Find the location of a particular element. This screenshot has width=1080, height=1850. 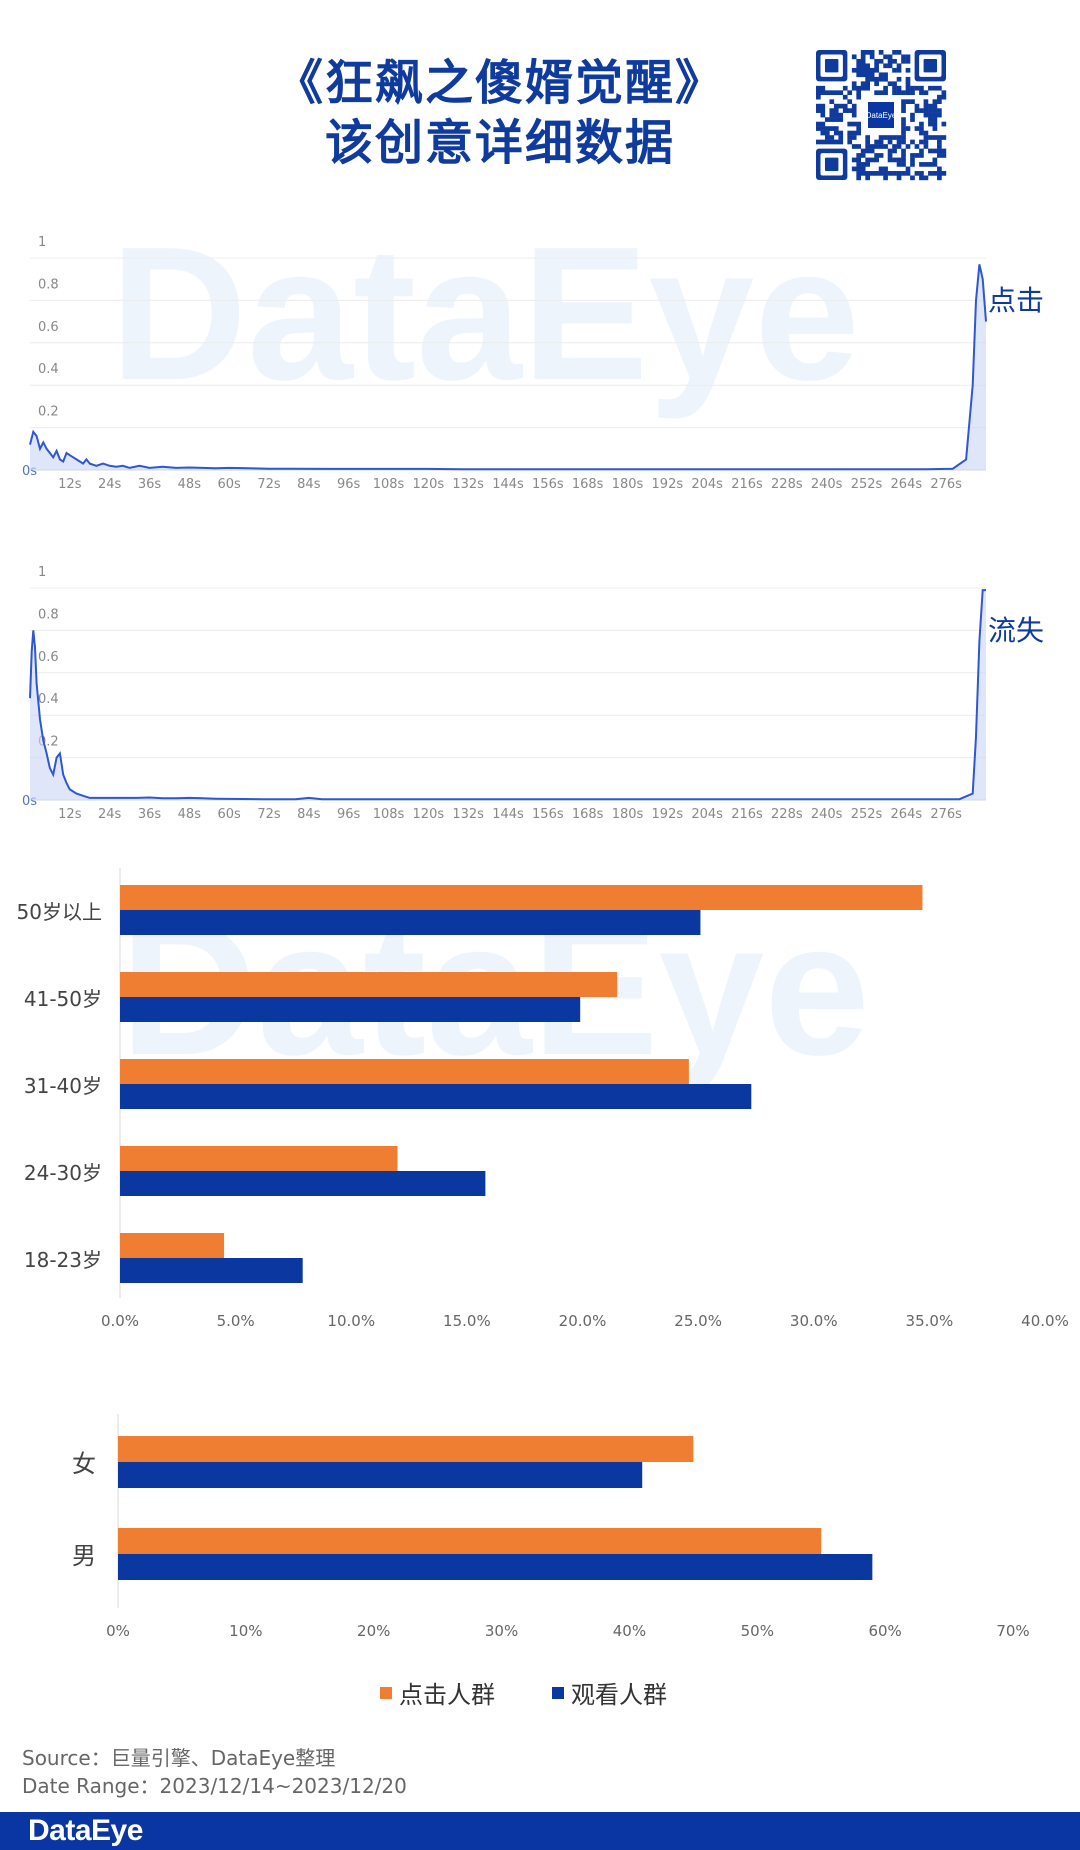

date-range-text: Date Range：2023/12/14~2023/12/20 is located at coordinates (214, 1786).